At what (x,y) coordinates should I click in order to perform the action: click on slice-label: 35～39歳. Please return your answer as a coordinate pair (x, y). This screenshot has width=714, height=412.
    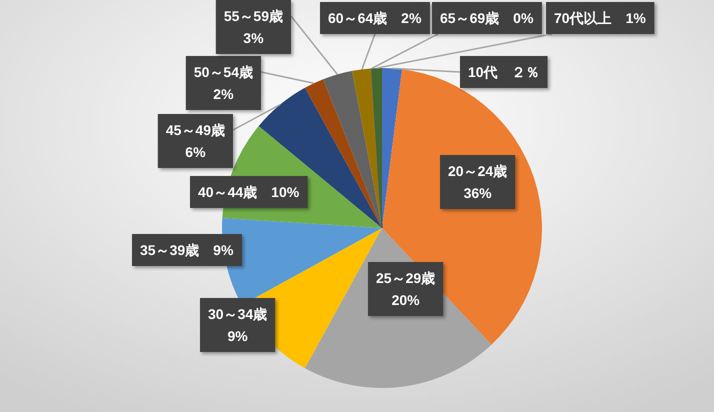
    Looking at the image, I should click on (170, 250).